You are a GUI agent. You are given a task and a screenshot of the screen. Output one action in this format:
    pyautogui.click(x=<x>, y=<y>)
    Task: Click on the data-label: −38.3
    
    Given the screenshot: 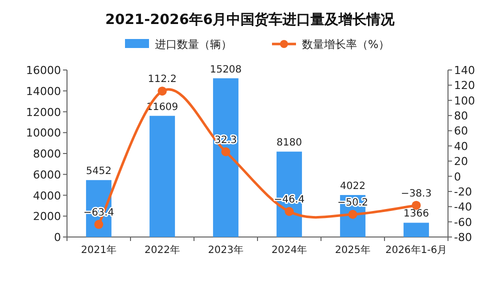 What is the action you would take?
    pyautogui.click(x=416, y=194)
    